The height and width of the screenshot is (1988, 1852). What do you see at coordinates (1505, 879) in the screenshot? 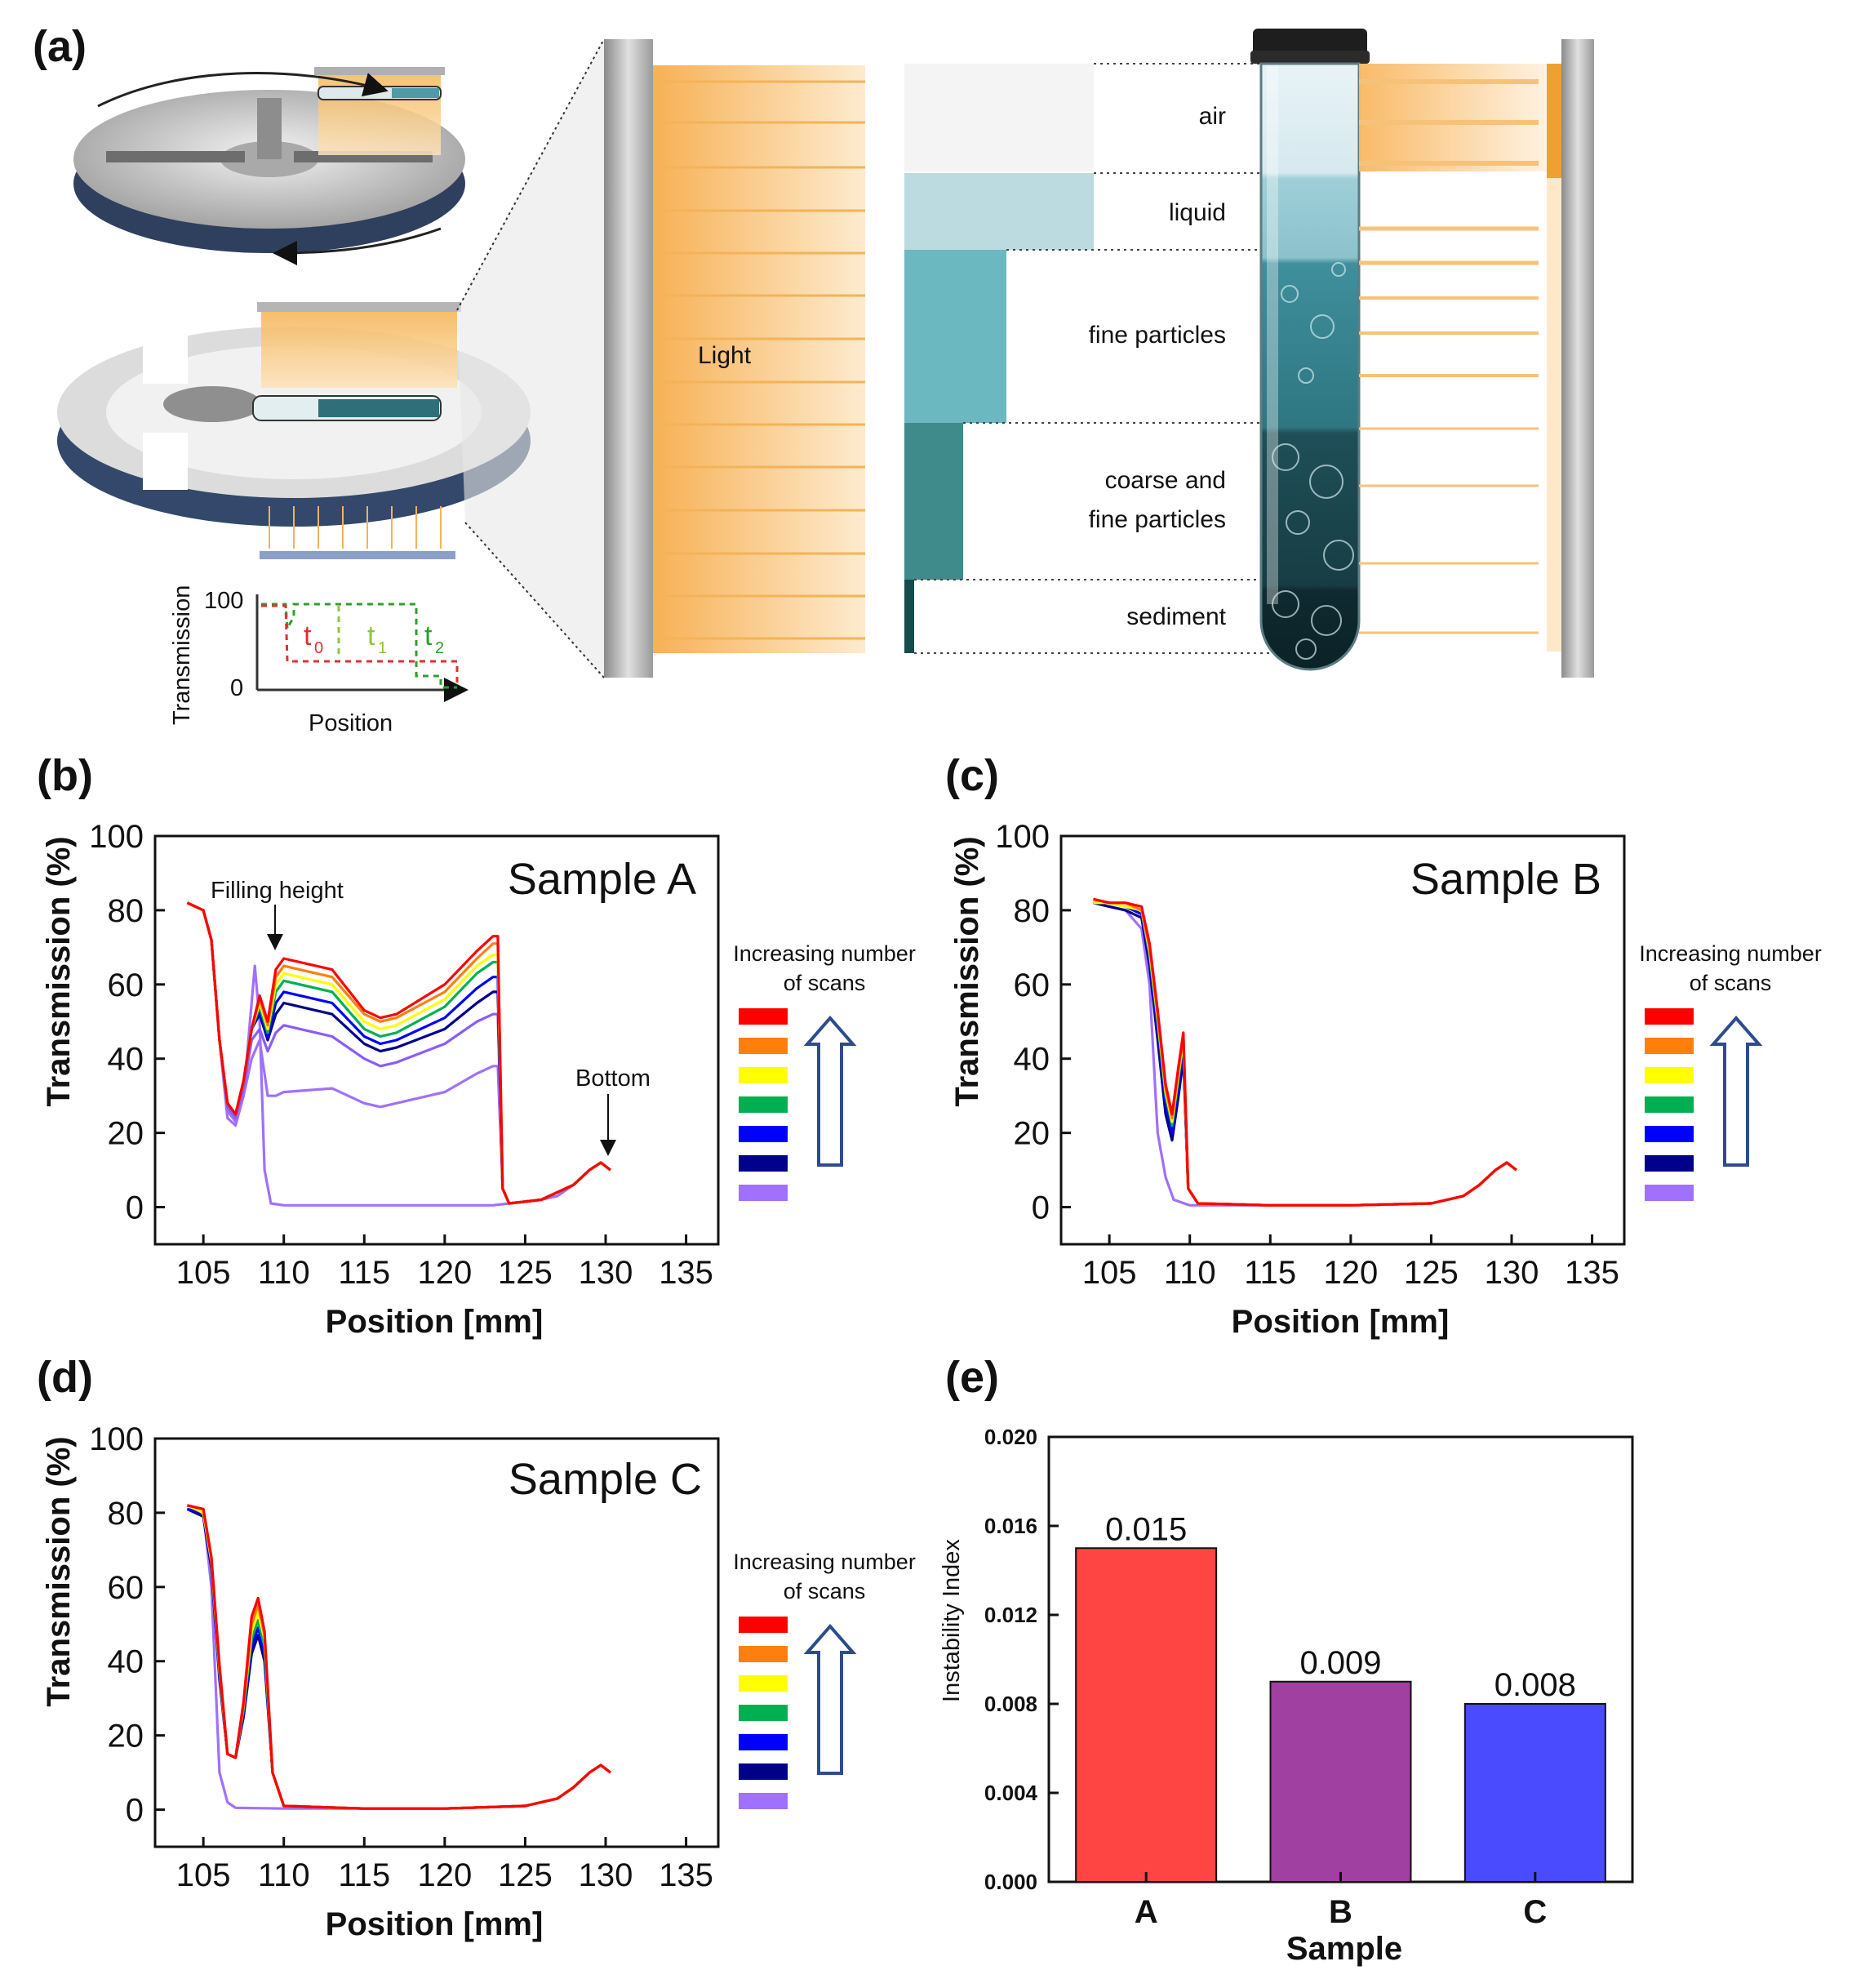
I see `chart-c-title: Sample B` at bounding box center [1505, 879].